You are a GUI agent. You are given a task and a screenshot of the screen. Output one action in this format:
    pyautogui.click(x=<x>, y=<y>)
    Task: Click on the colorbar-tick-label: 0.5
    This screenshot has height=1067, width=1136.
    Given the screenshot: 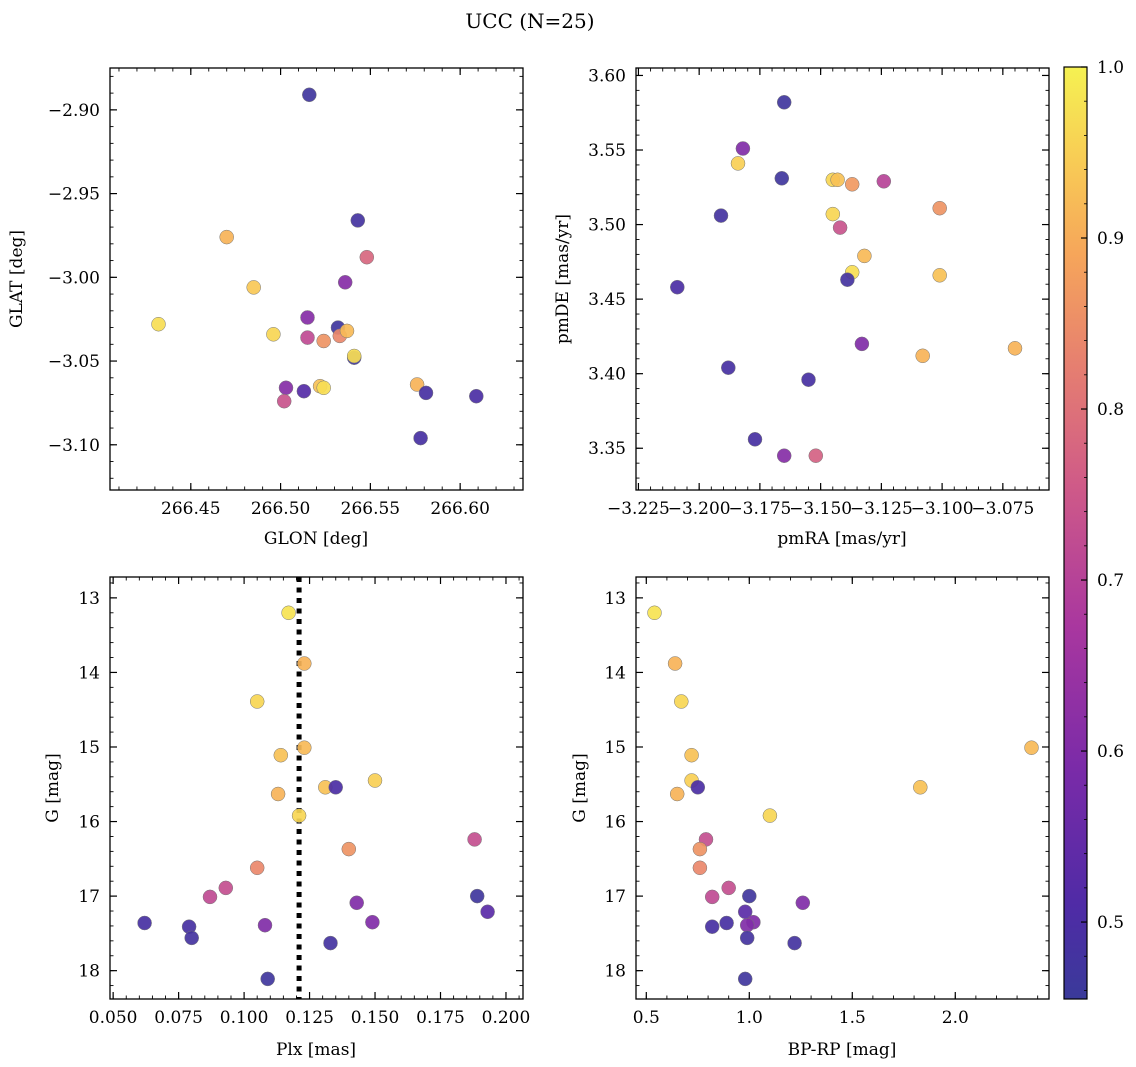 What is the action you would take?
    pyautogui.click(x=1110, y=923)
    